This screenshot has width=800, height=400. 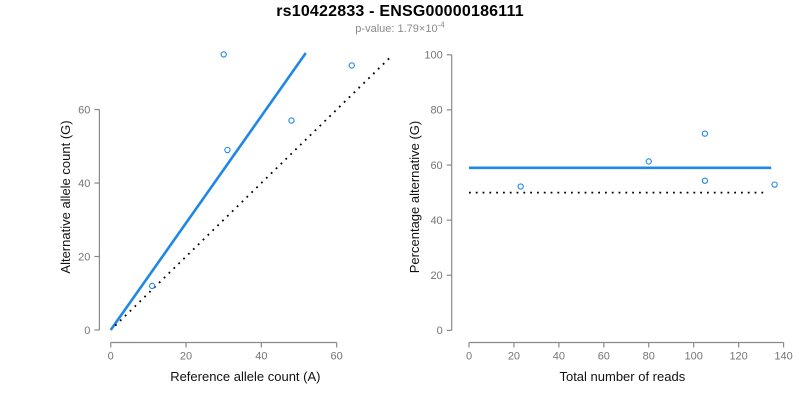 I want to click on x-axis-tick-label: 100, so click(x=694, y=357).